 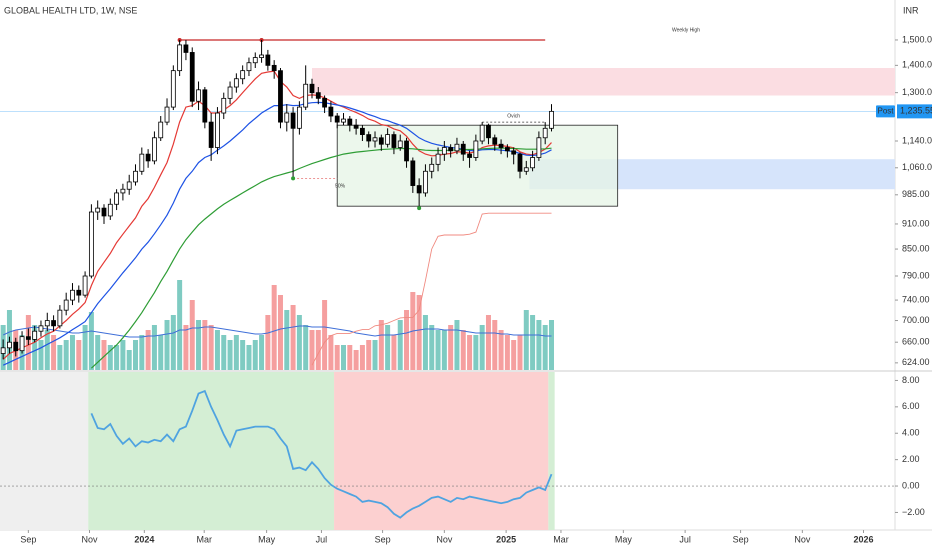 I want to click on y-tick-label: −2.00, so click(x=913, y=512).